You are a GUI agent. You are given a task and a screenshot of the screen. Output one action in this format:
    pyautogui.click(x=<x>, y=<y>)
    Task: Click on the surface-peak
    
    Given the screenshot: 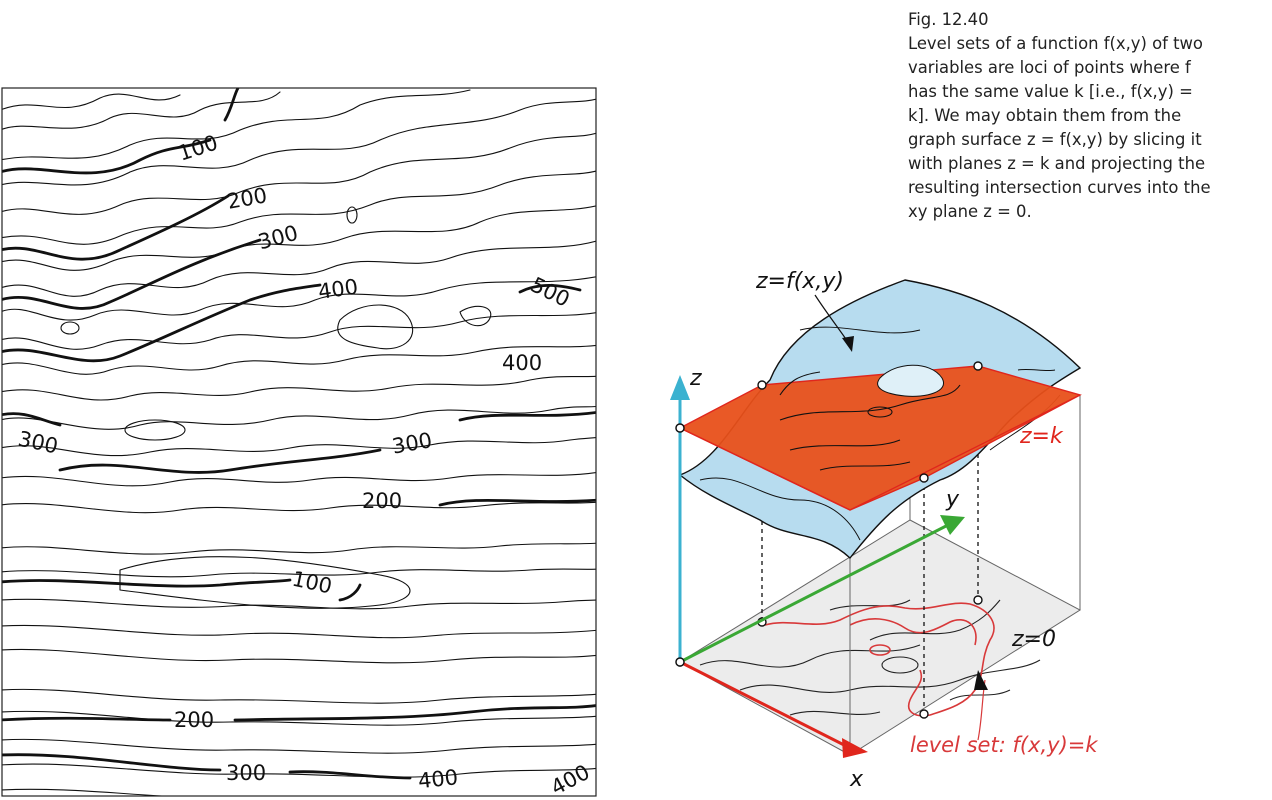 What is the action you would take?
    pyautogui.click(x=911, y=380)
    